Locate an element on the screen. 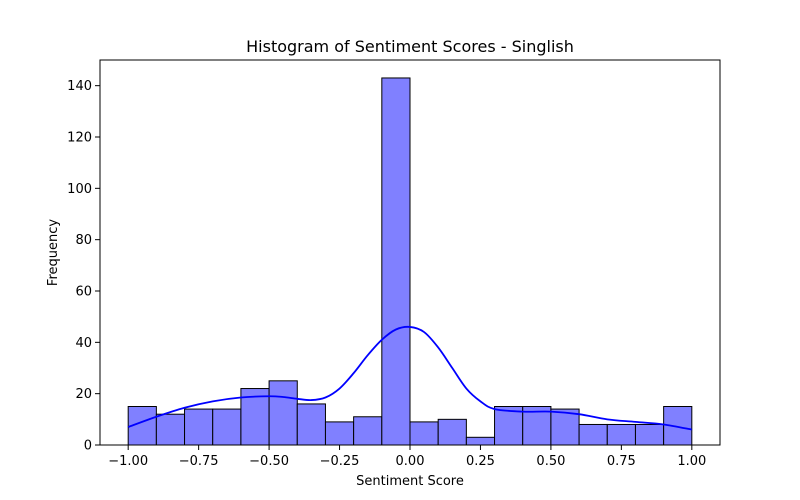 The height and width of the screenshot is (500, 800). y-axis-label: Frequency is located at coordinates (53, 252).